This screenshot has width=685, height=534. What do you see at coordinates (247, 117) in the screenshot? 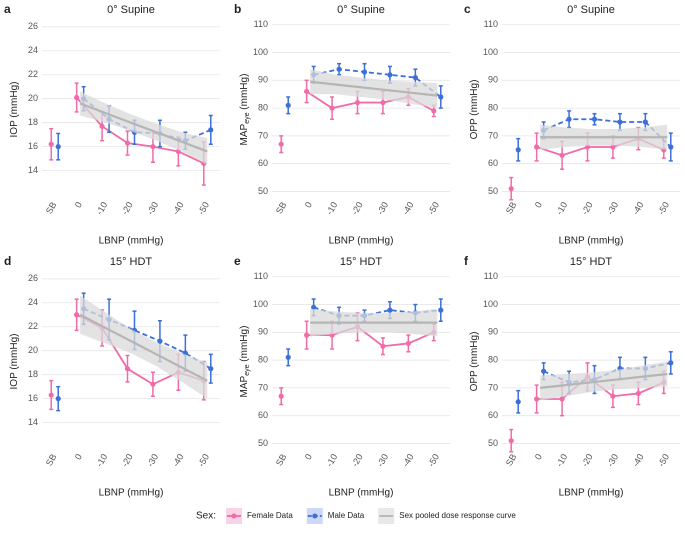
I see `y-axis-label-sub: eye` at bounding box center [247, 117].